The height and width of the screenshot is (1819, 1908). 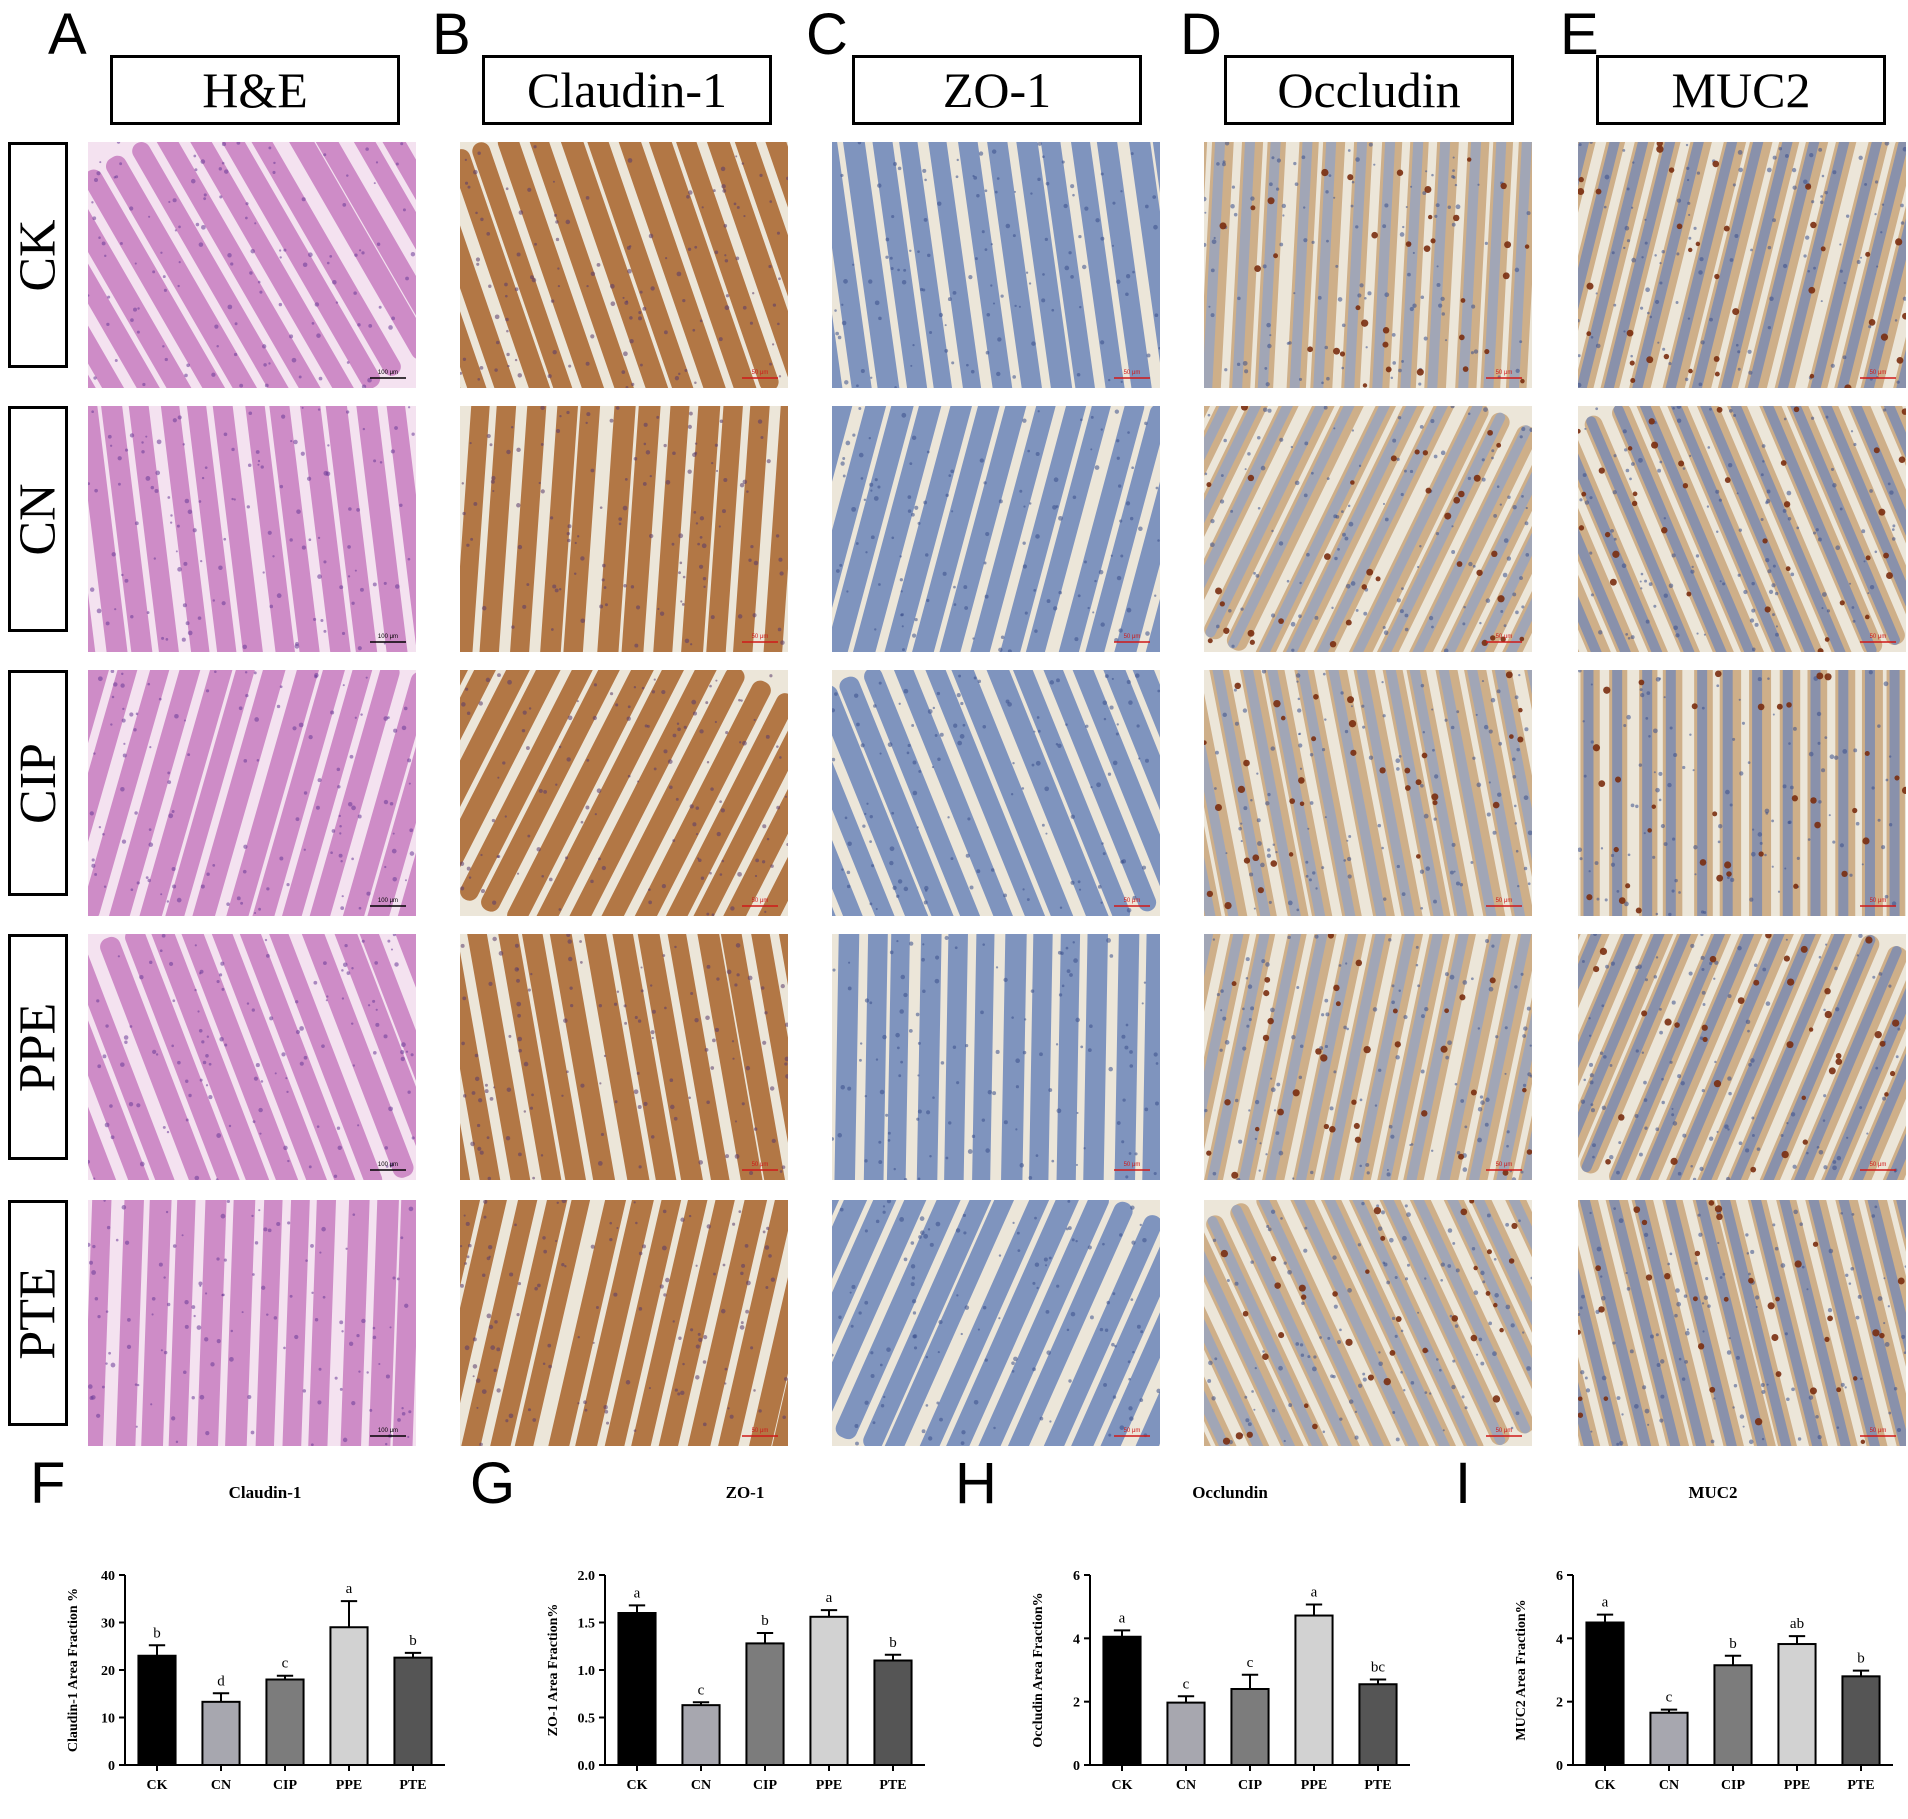 I want to click on micrograph-occludin-cip: 50 μm, so click(x=1368, y=793).